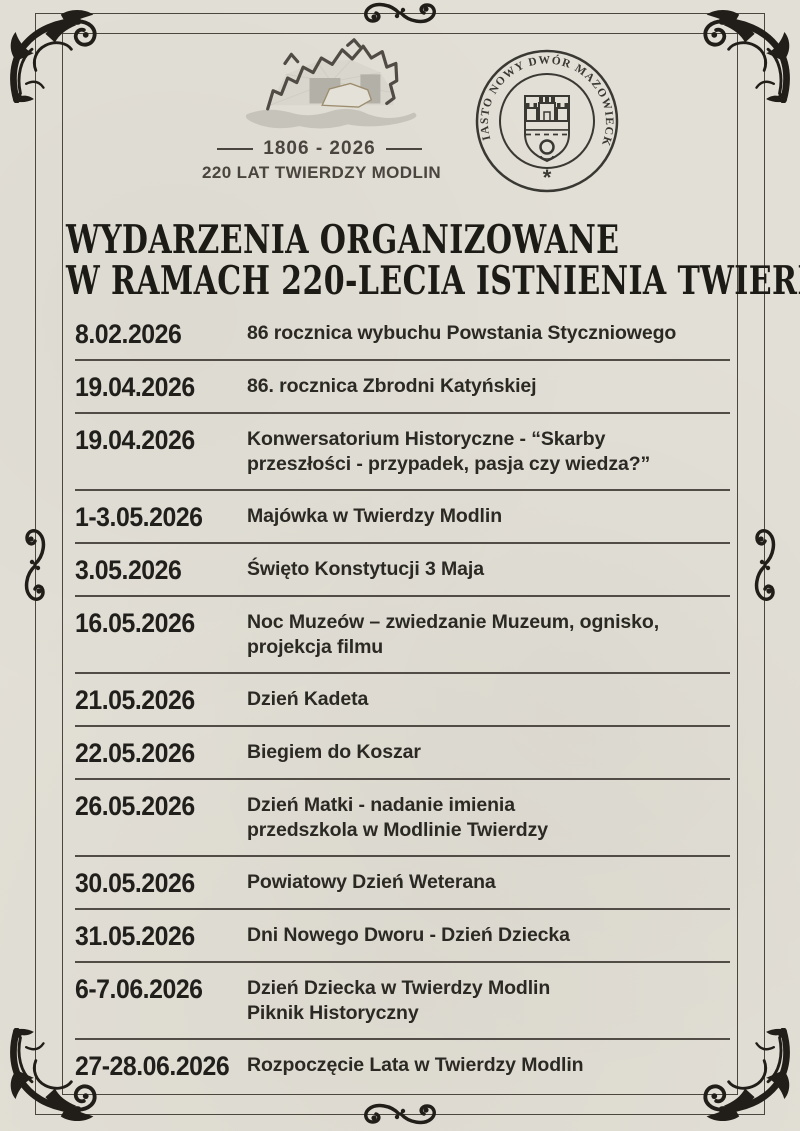  What do you see at coordinates (139, 989) in the screenshot?
I see `event-date: 6-7.06.2026` at bounding box center [139, 989].